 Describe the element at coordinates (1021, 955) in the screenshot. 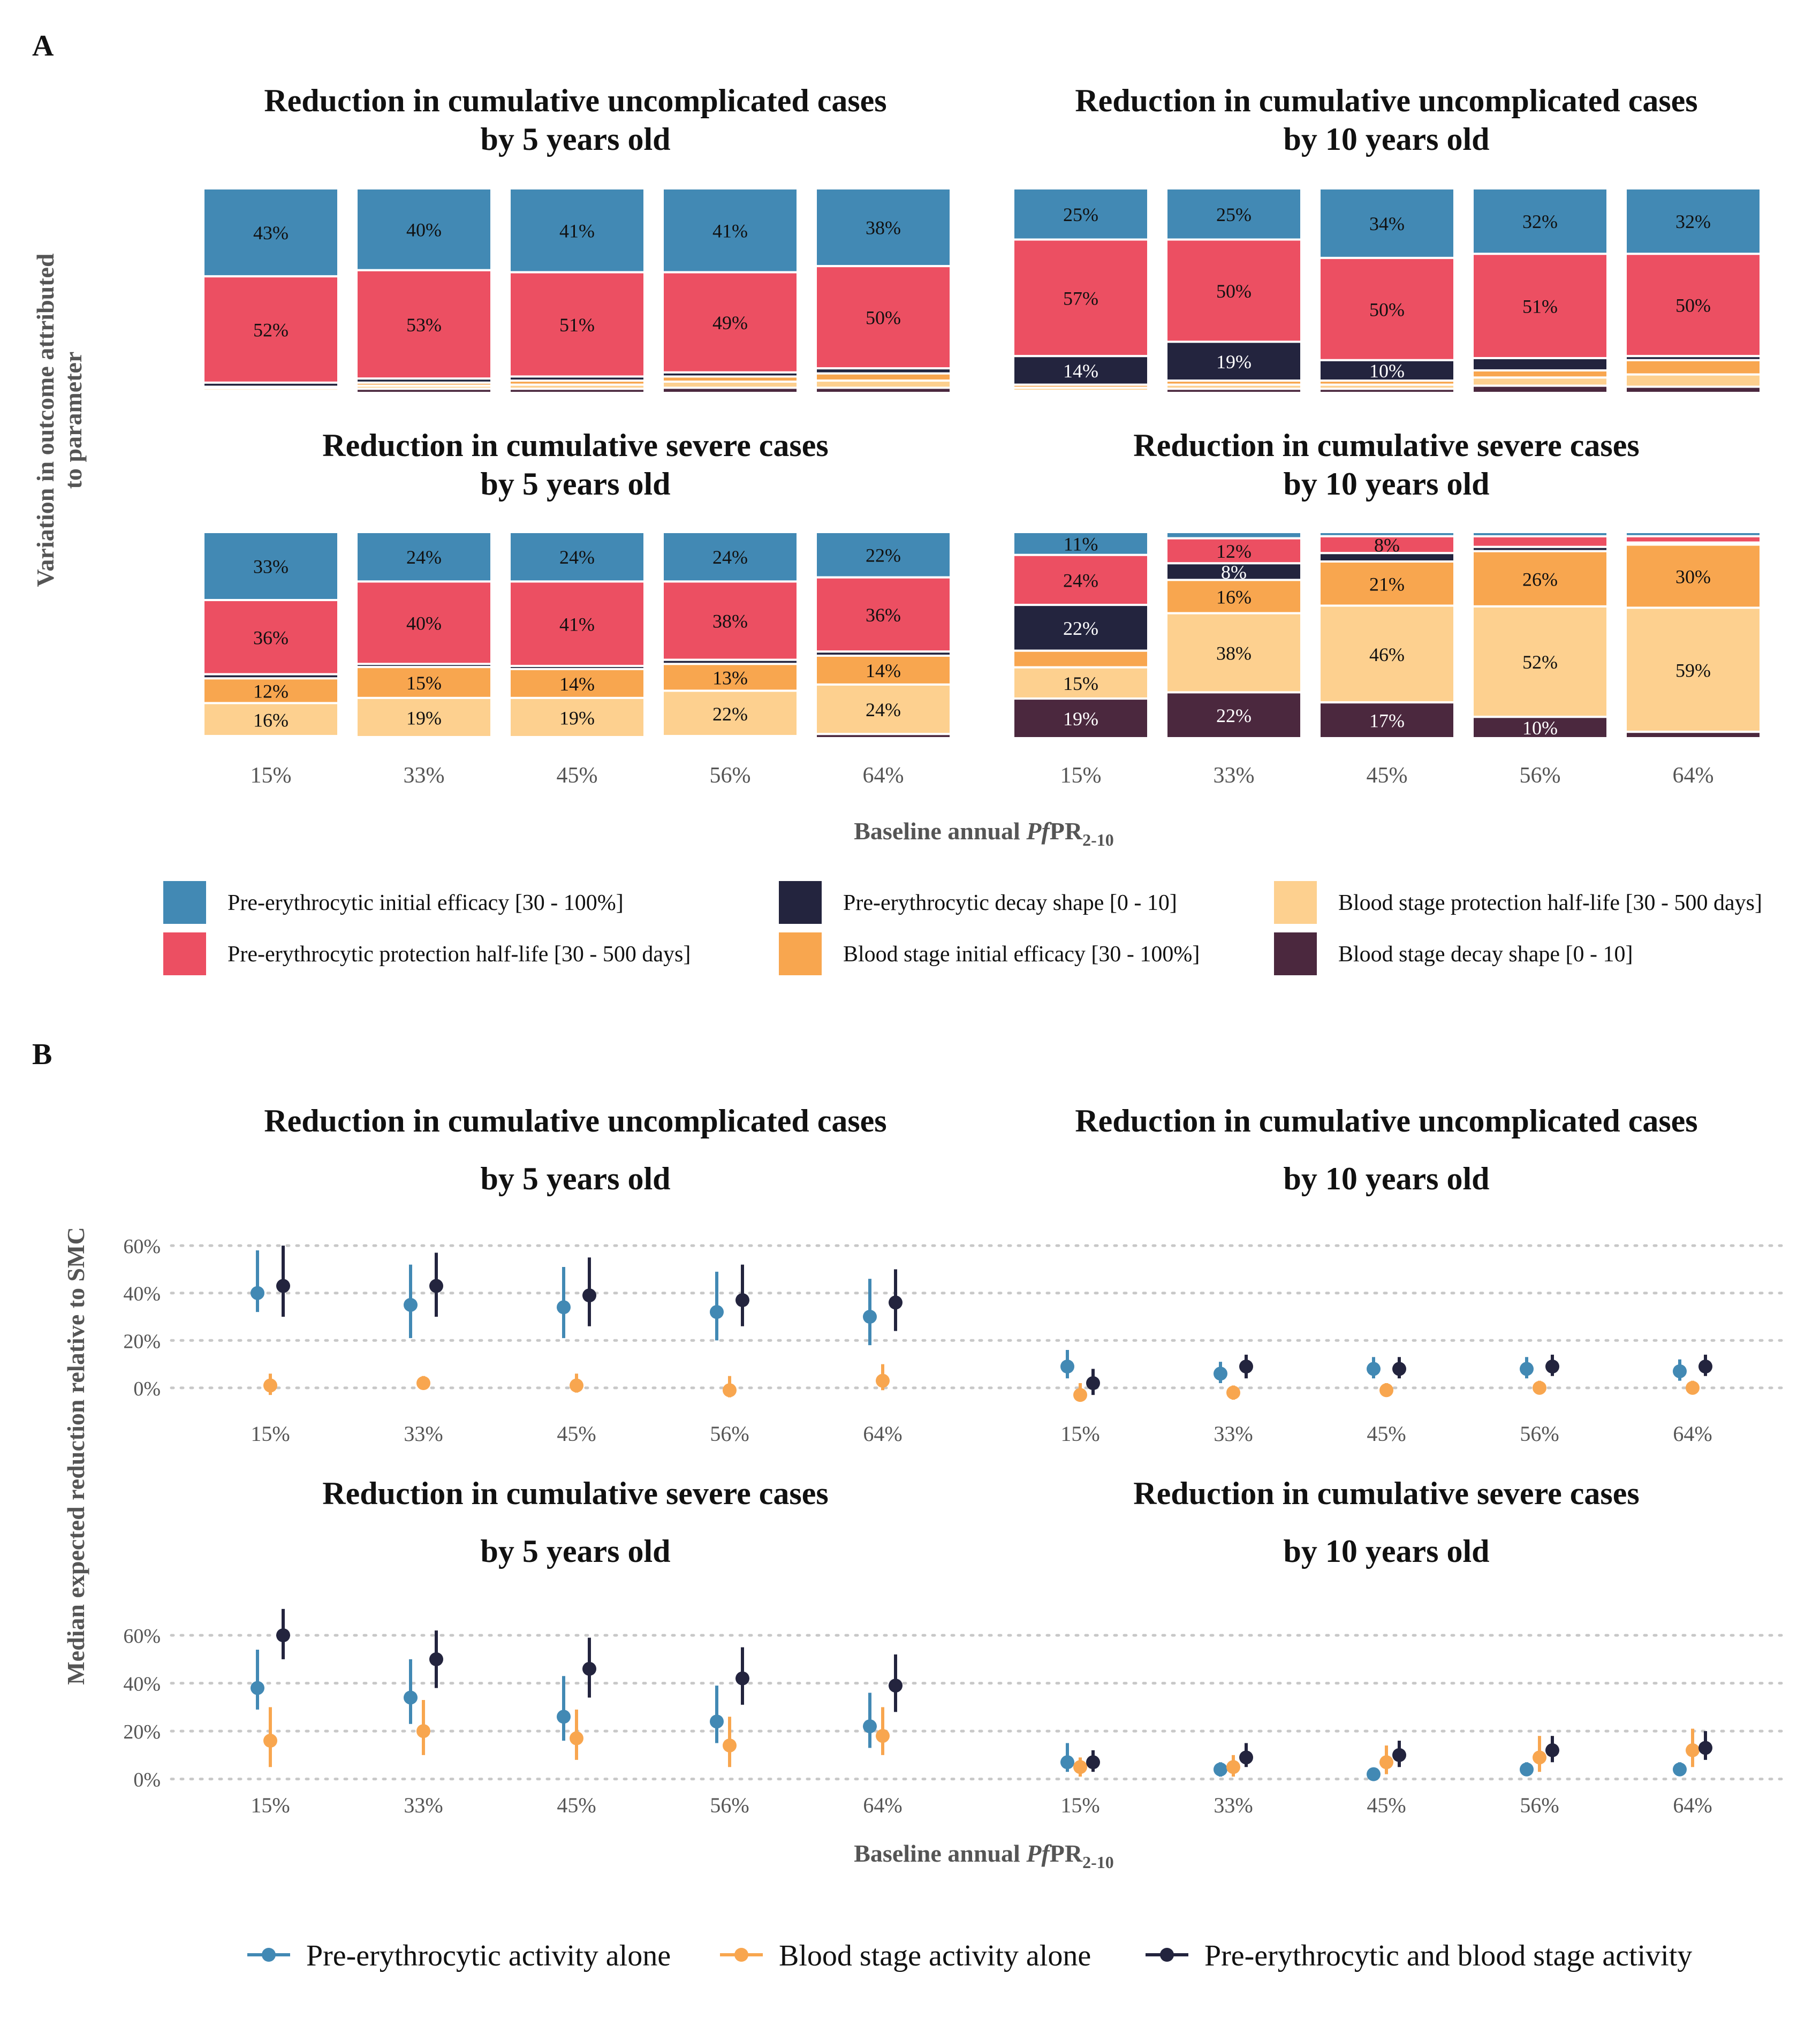

I see `legend-label: Blood stage initial efficacy [30 - 100%]` at that location.